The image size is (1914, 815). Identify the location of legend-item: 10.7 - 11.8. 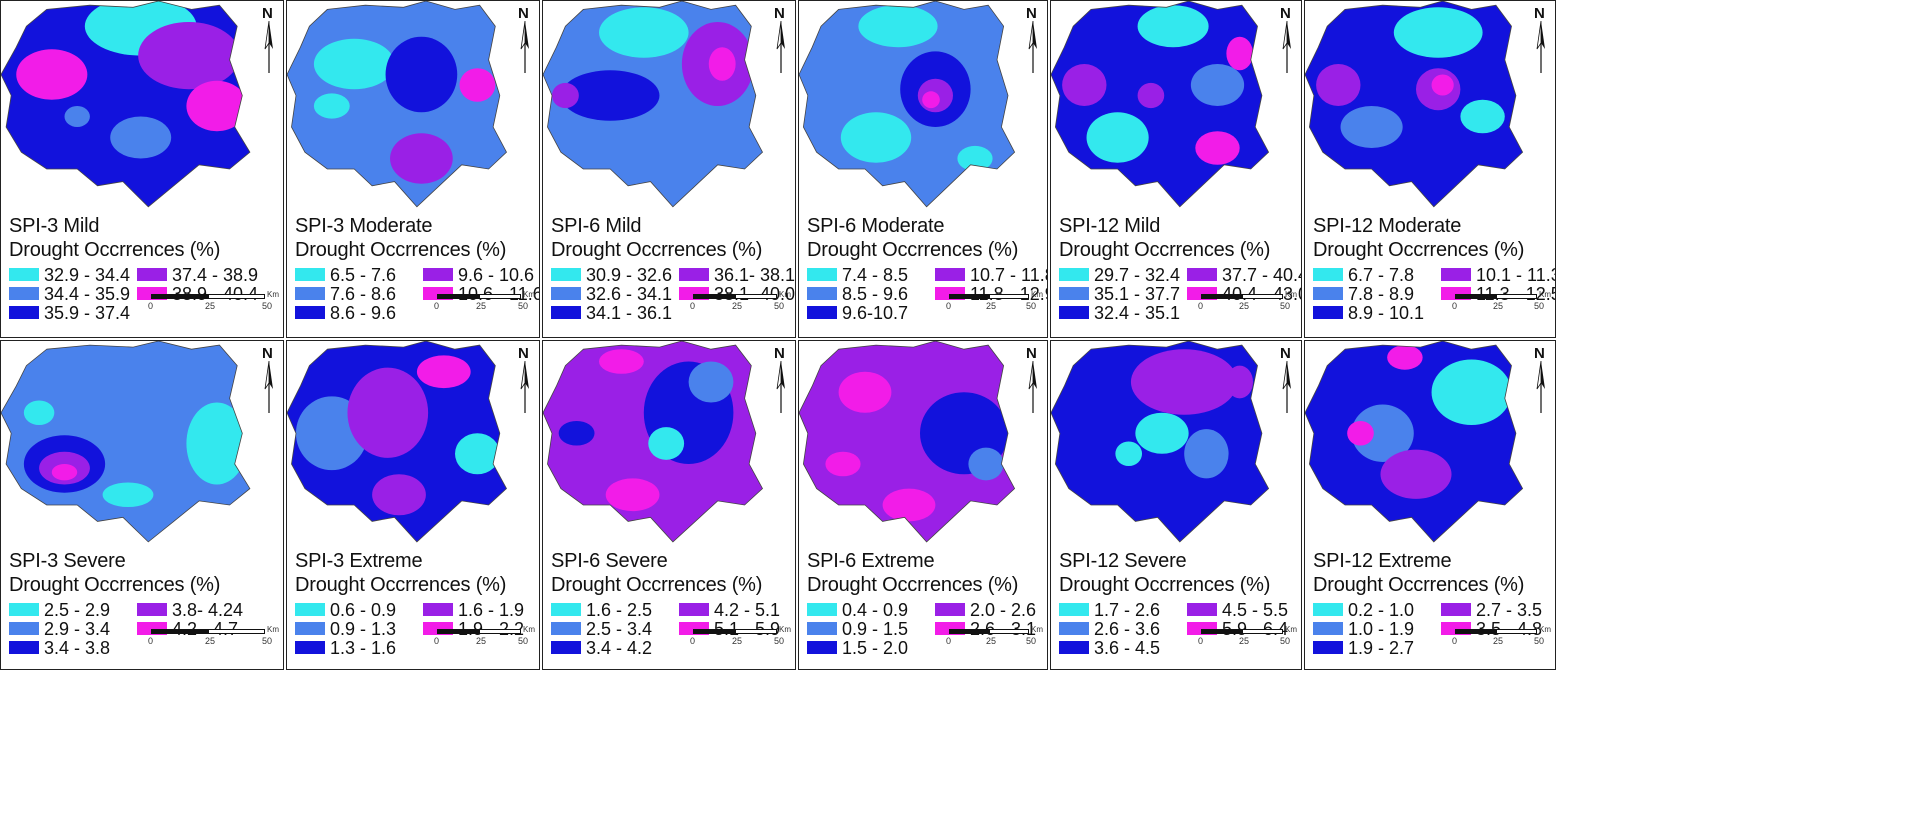
(991, 275).